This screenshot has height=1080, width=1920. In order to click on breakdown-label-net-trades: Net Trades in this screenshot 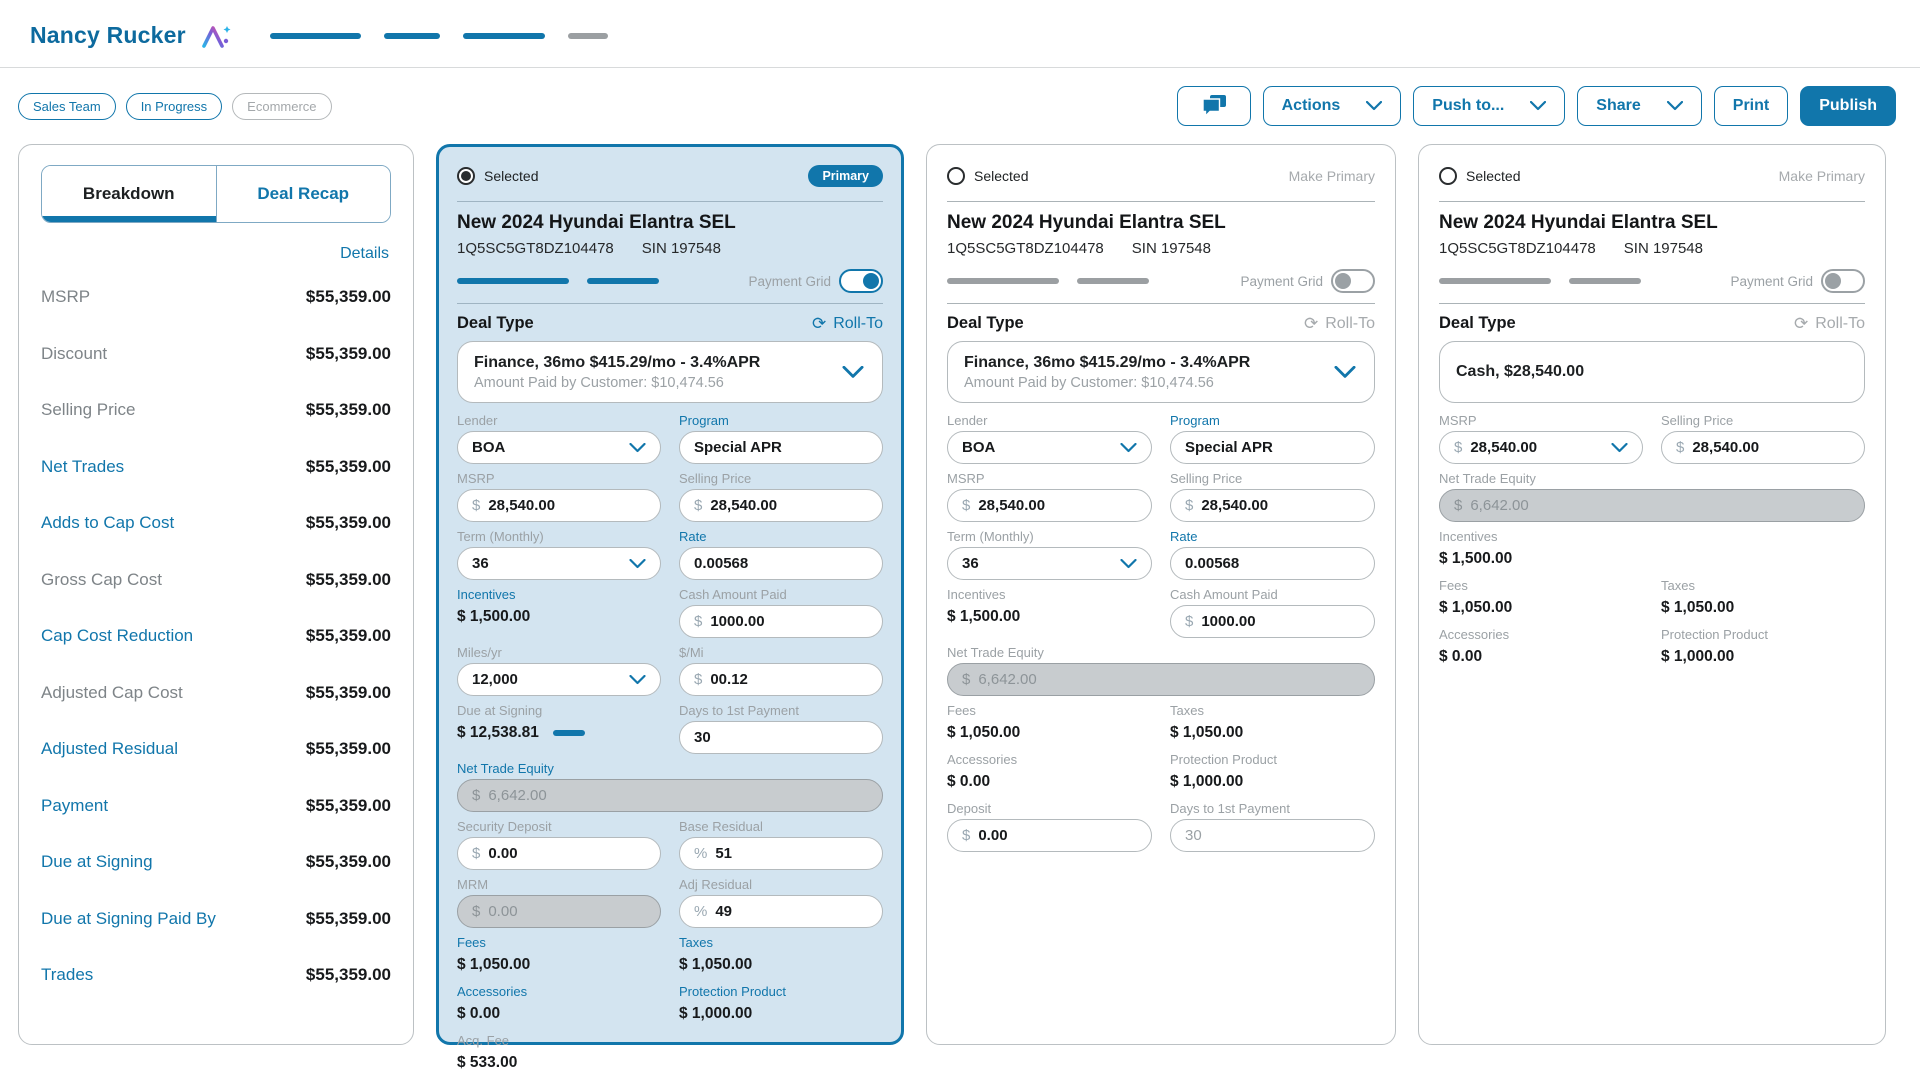, I will do `click(83, 466)`.